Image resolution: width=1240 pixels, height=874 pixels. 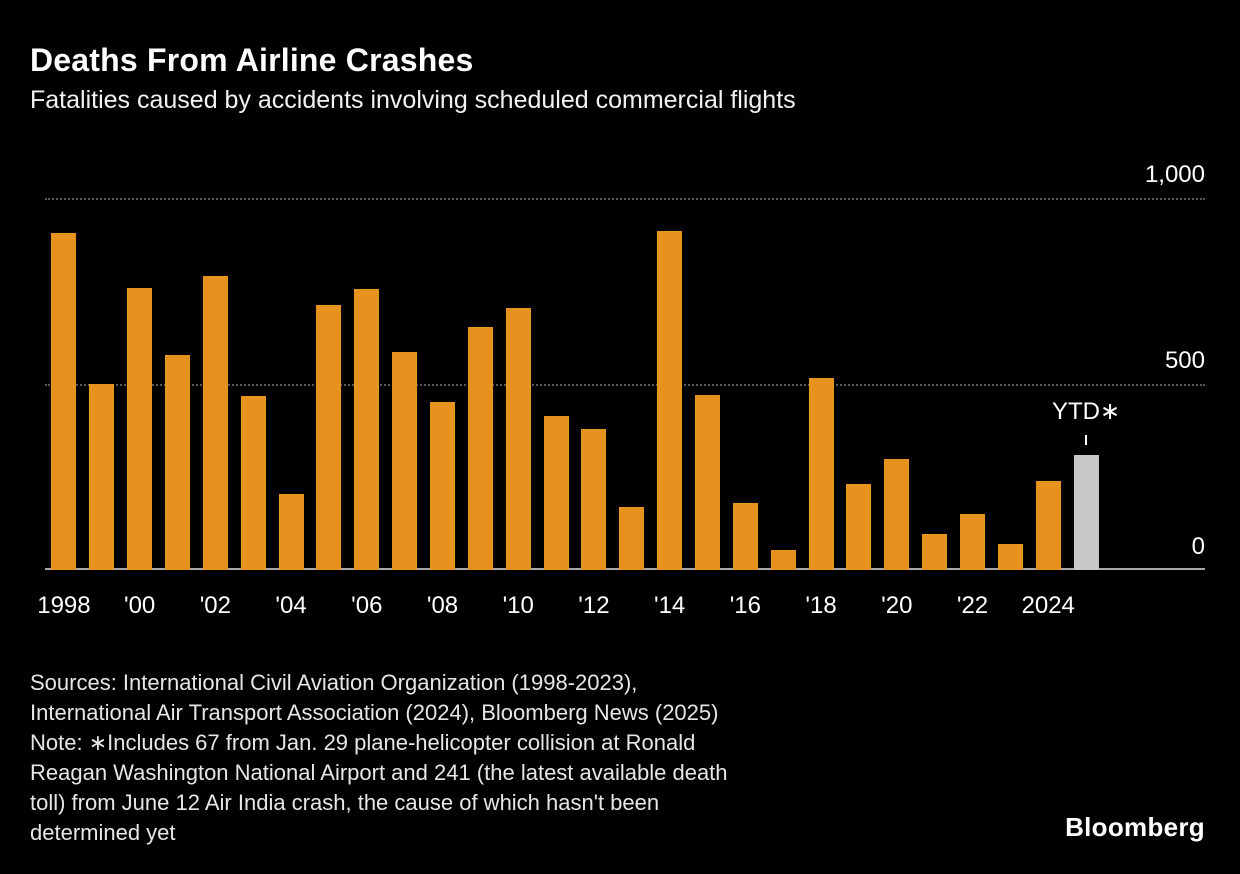 I want to click on bar-2011, so click(x=556, y=493).